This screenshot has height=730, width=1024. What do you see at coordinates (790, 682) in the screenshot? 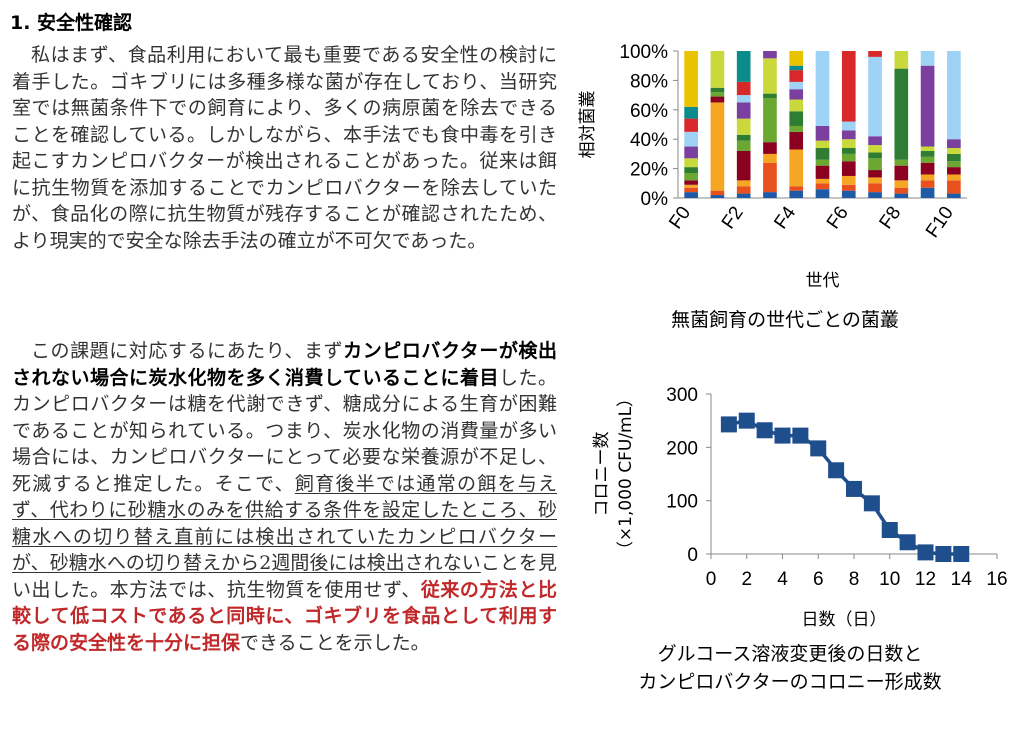
I see `chart2-caption-line2: カンピロバクターのコロニー形成数` at bounding box center [790, 682].